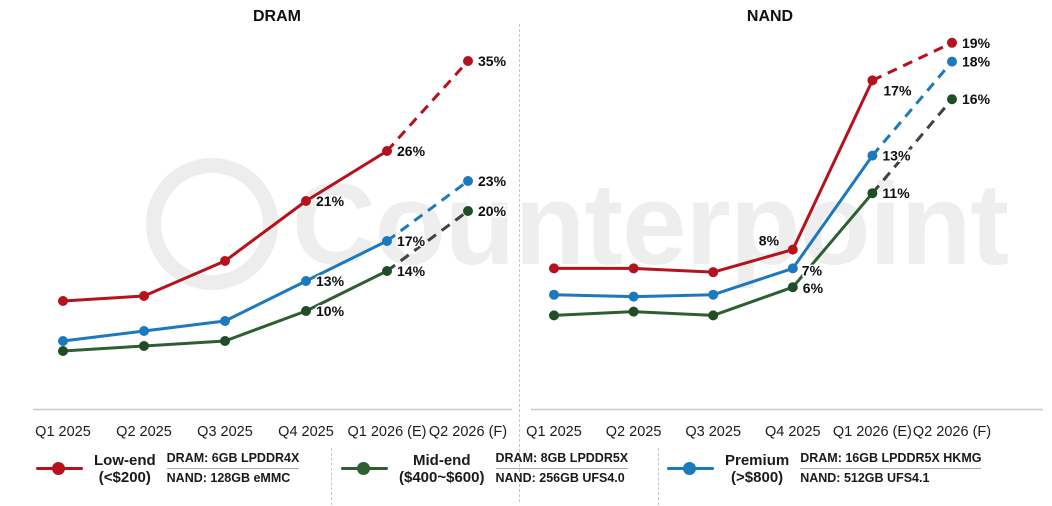 The height and width of the screenshot is (506, 1052). Describe the element at coordinates (891, 460) in the screenshot. I see `legend-dram-spec: DRAM: 16GB LPDDR5X HKMG` at that location.